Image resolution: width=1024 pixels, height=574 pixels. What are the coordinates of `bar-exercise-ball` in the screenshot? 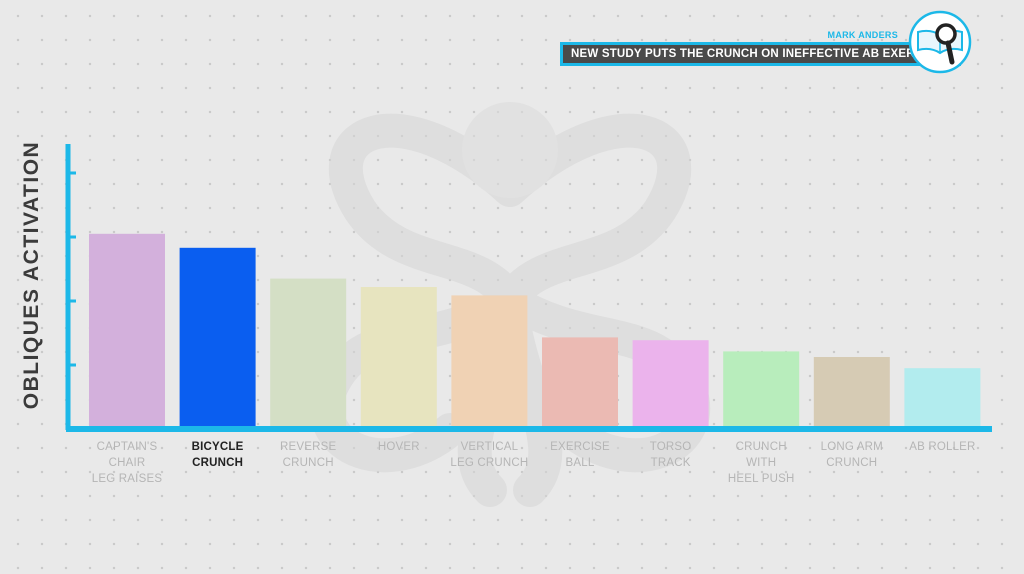 It's located at (580, 382).